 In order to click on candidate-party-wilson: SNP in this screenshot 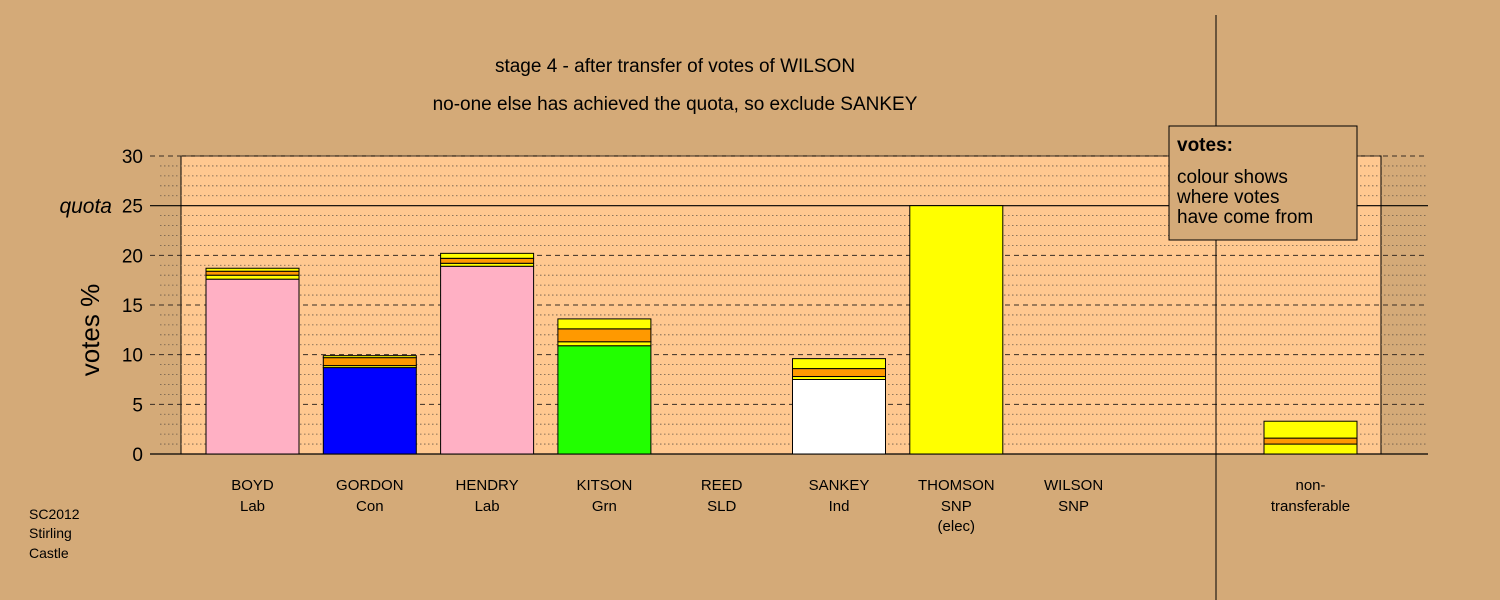, I will do `click(1073, 506)`.